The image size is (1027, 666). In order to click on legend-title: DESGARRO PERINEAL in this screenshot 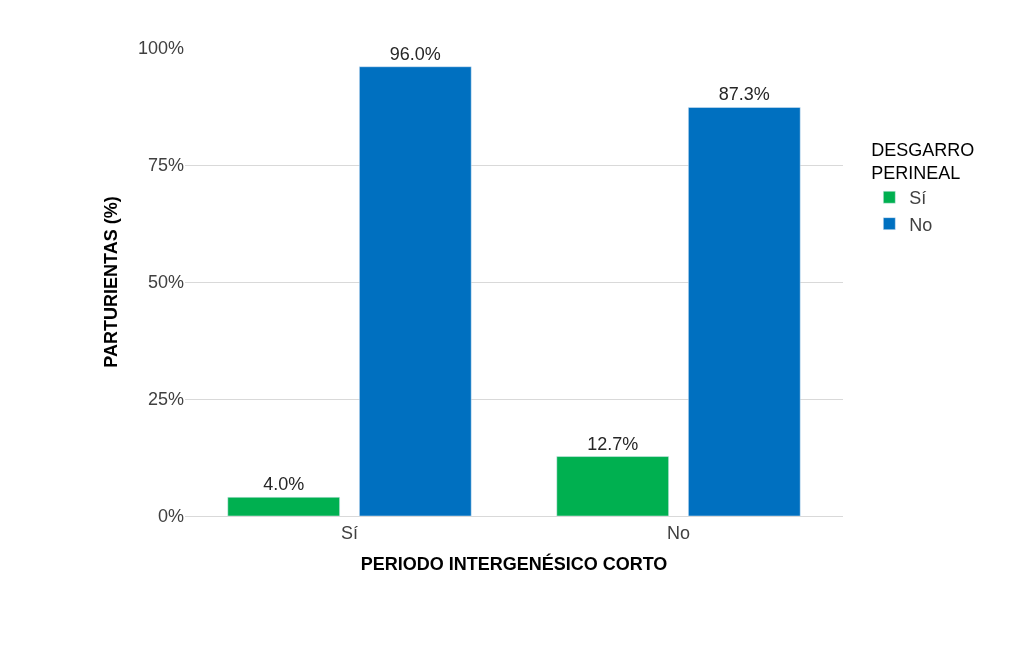, I will do `click(923, 161)`.